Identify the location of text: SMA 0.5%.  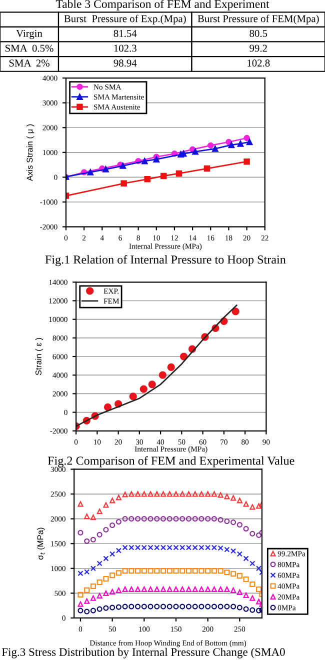
(29, 48).